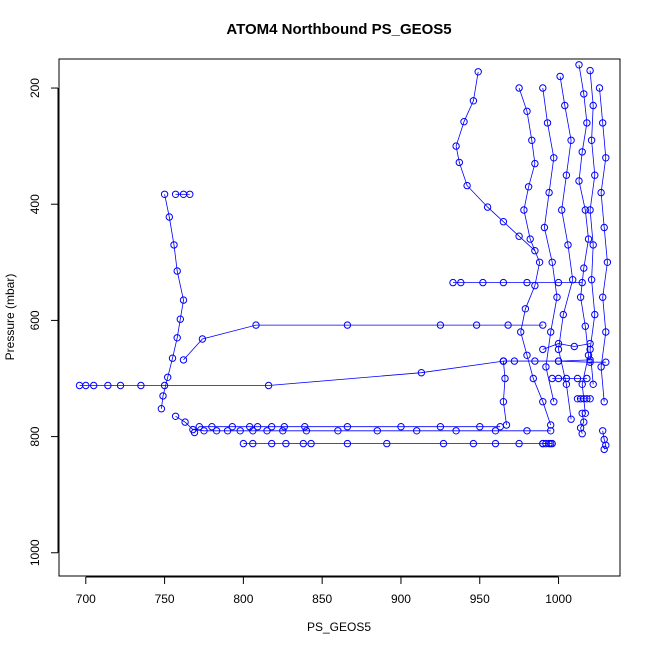  Describe the element at coordinates (549, 443) in the screenshot. I see `series-20-point` at that location.